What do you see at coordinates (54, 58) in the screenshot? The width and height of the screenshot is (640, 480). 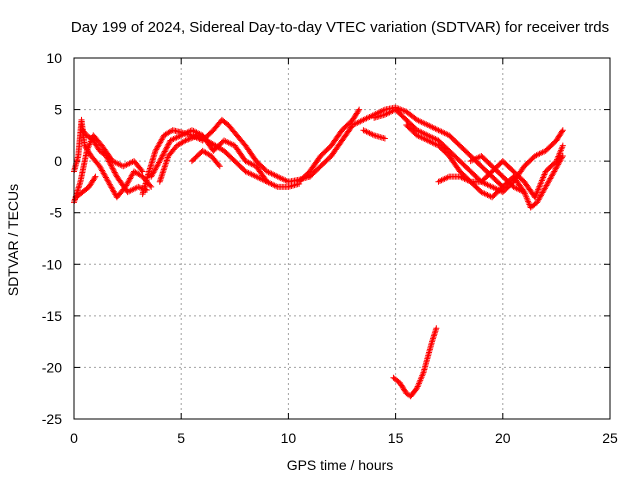 I see `y-tick-label: 10` at bounding box center [54, 58].